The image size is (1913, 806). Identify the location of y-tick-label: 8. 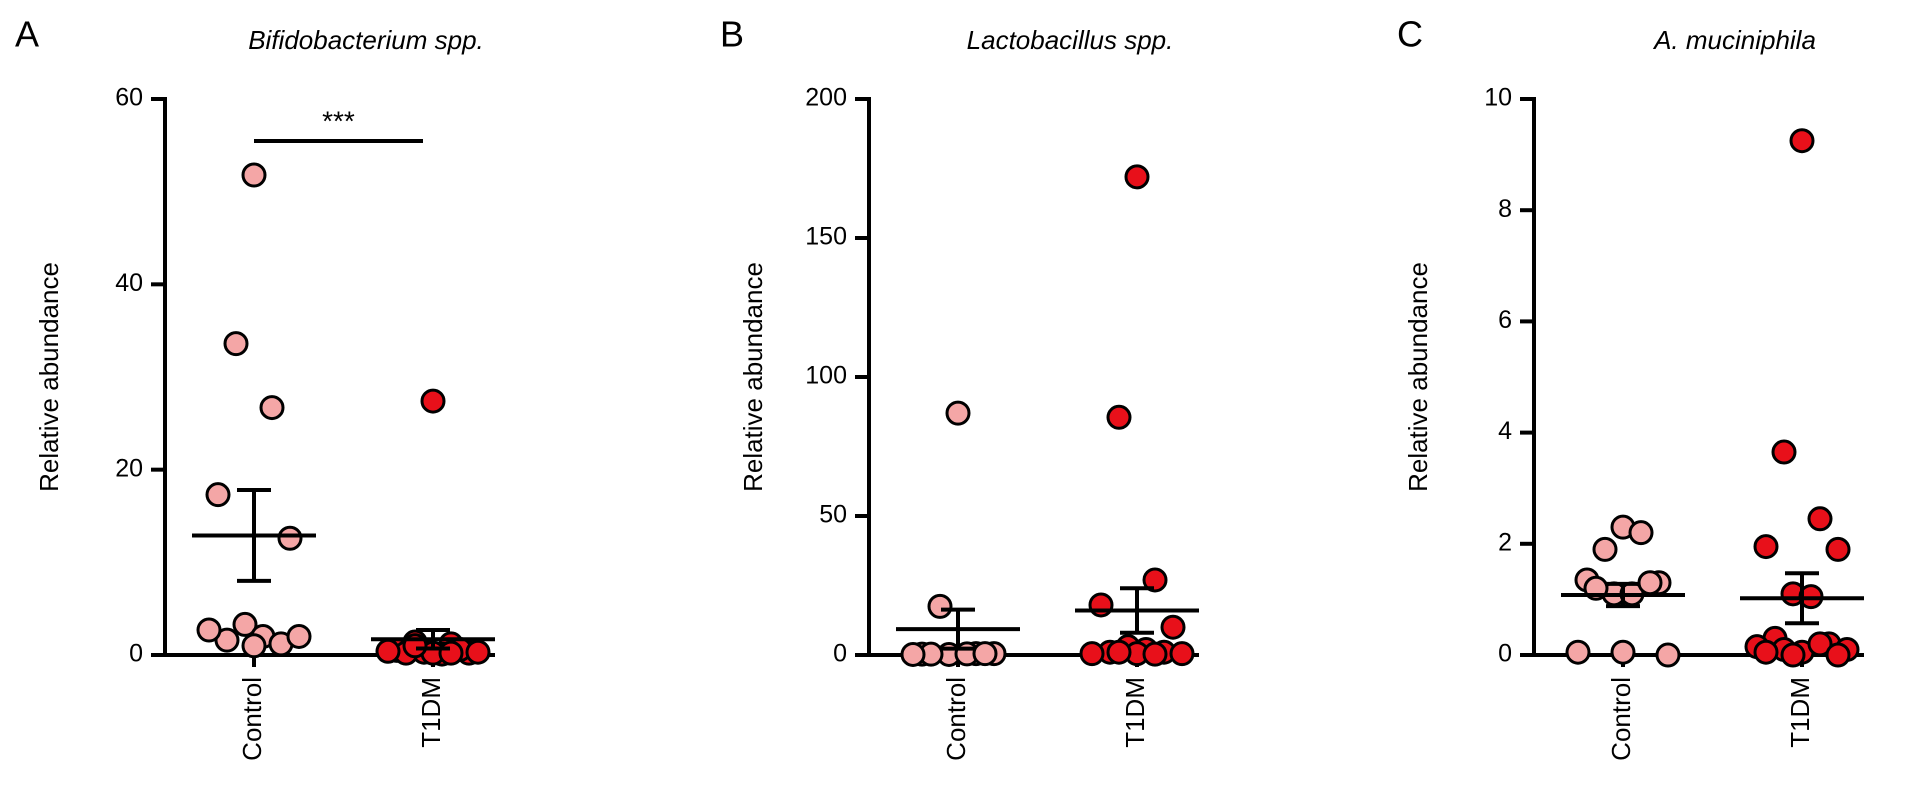
(1505, 209).